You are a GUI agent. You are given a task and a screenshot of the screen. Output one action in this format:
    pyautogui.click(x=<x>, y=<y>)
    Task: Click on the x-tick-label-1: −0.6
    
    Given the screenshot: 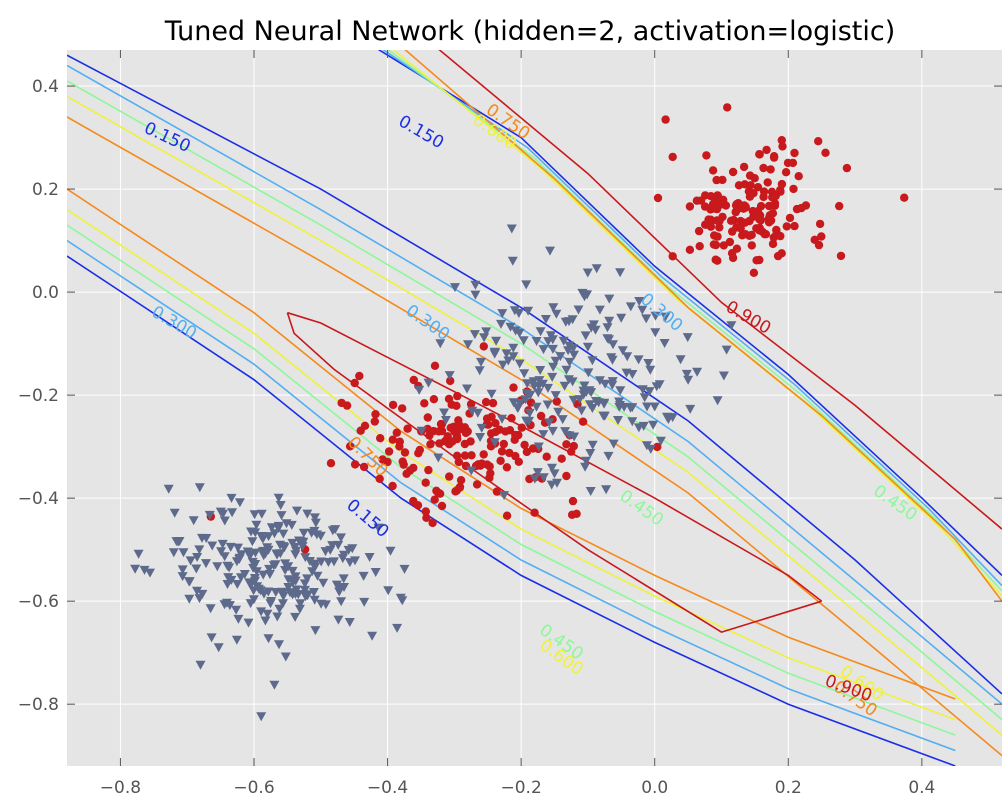 What is the action you would take?
    pyautogui.click(x=253, y=788)
    